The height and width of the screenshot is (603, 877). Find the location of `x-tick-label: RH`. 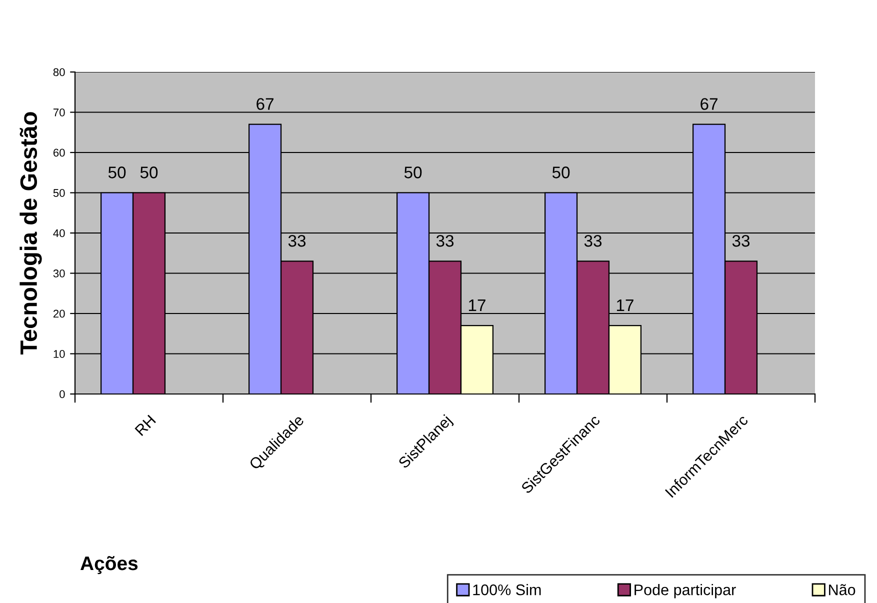

x-tick-label: RH is located at coordinates (145, 425).